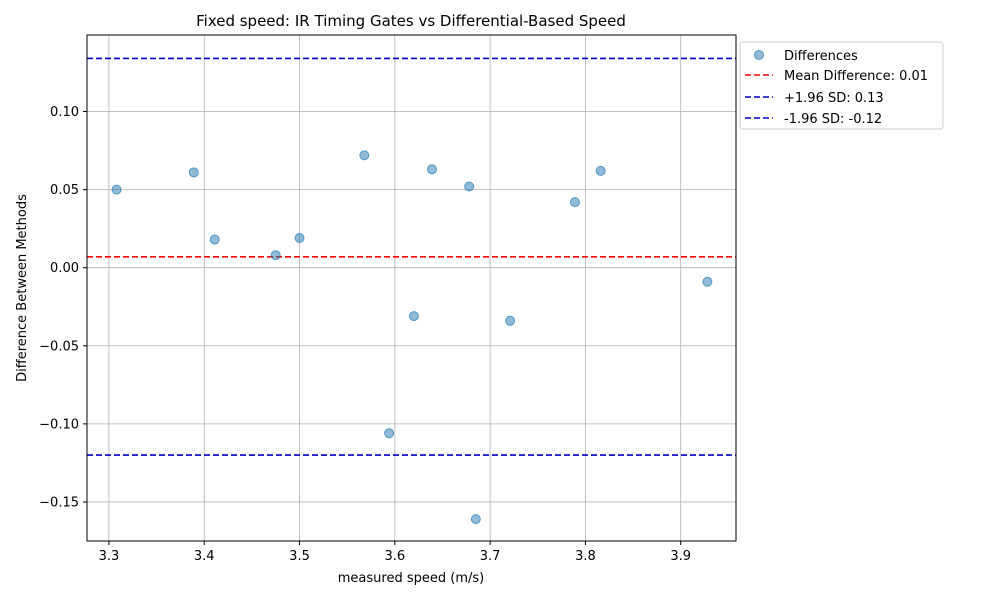 The width and height of the screenshot is (1000, 600). Describe the element at coordinates (64, 112) in the screenshot. I see `y-tick-label: 0.10` at that location.